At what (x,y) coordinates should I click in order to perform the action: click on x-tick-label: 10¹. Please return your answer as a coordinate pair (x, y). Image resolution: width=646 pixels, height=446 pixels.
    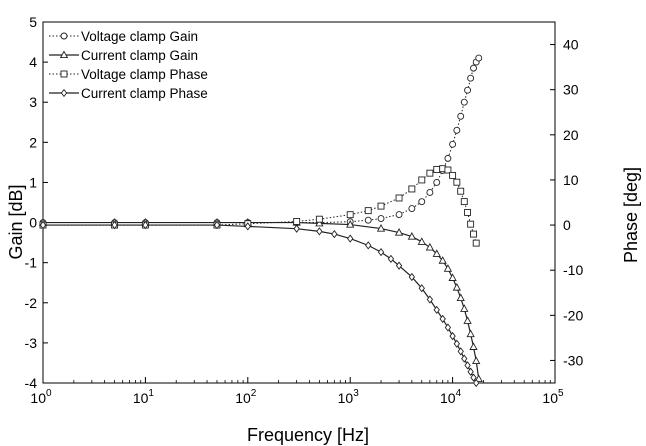
    Looking at the image, I should click on (144, 397).